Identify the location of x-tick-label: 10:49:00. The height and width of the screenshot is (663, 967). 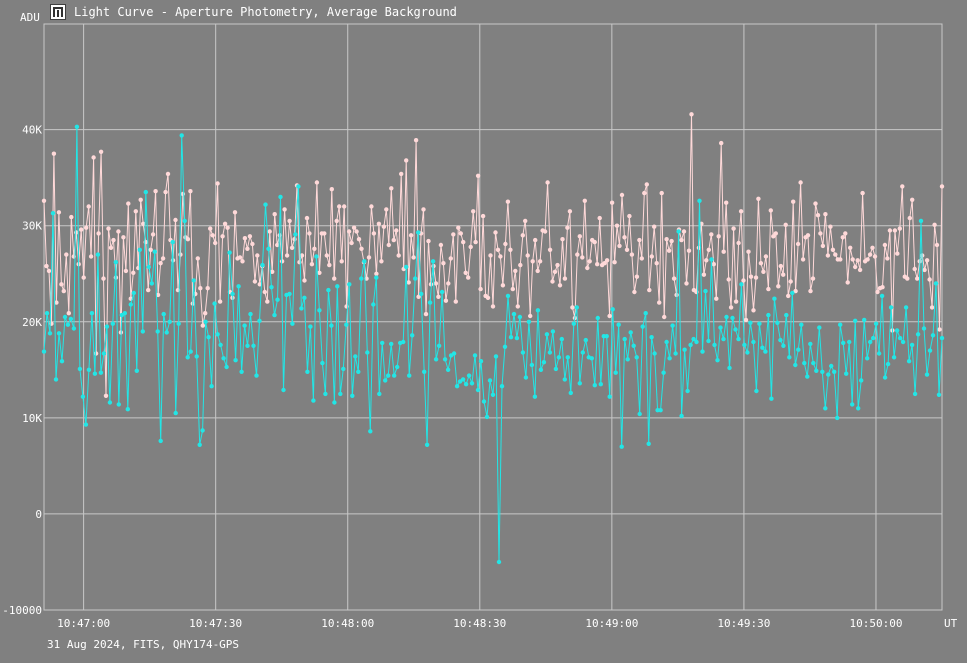
(611, 623).